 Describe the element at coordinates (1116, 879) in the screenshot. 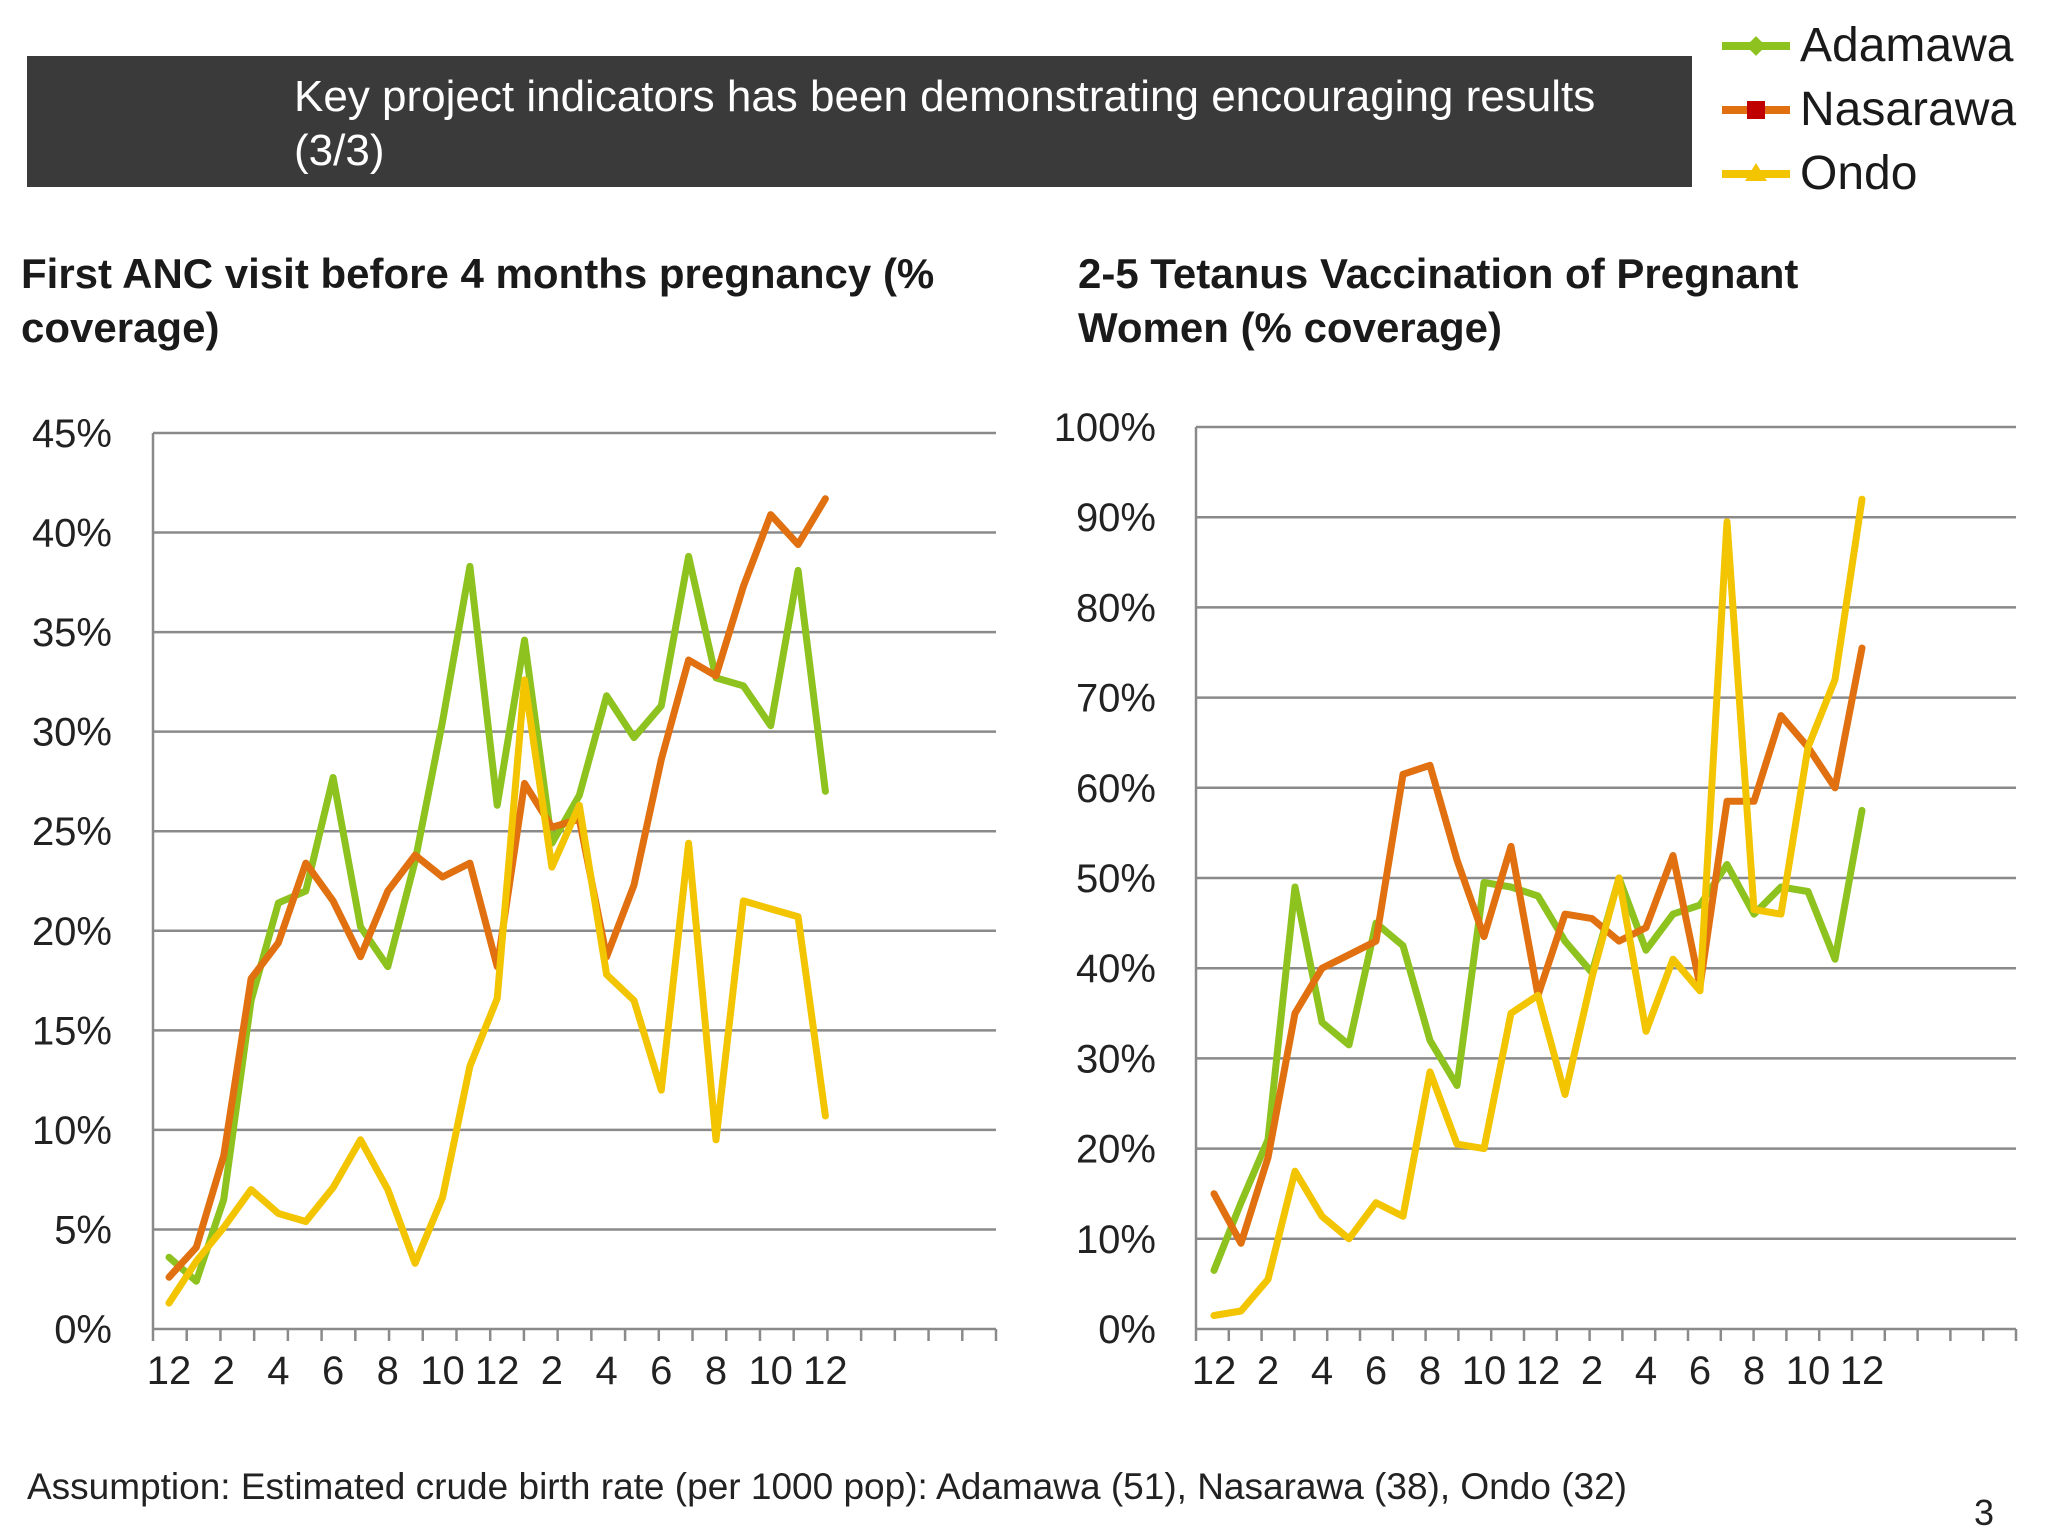

I see `y-tick-label: 50%` at that location.